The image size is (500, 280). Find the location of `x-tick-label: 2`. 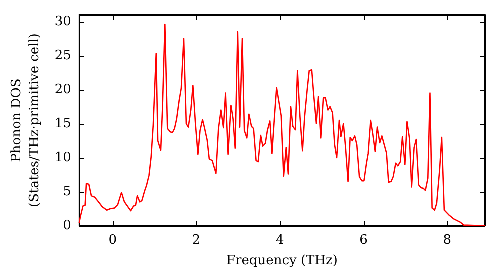

x-tick-label: 2 is located at coordinates (196, 240).